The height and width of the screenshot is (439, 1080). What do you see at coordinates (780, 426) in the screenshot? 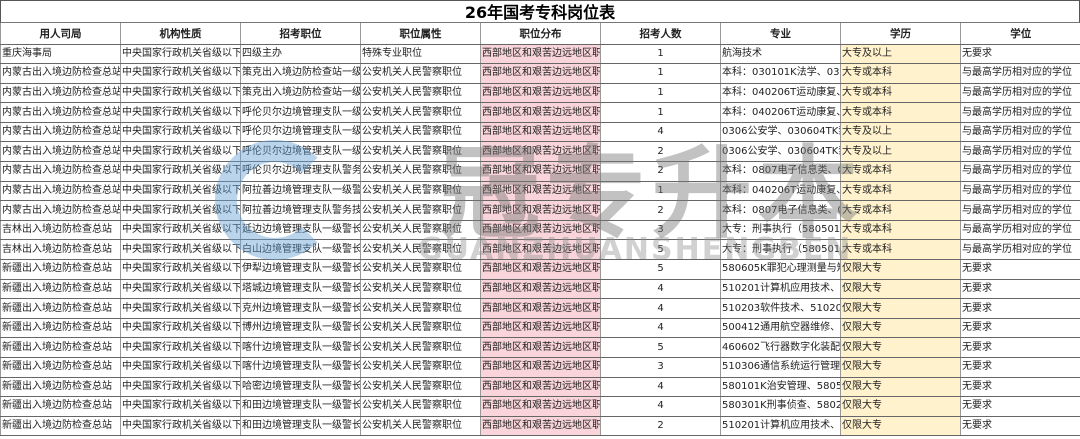
I see `cell-major: 510201计算机应用技术、510` at bounding box center [780, 426].